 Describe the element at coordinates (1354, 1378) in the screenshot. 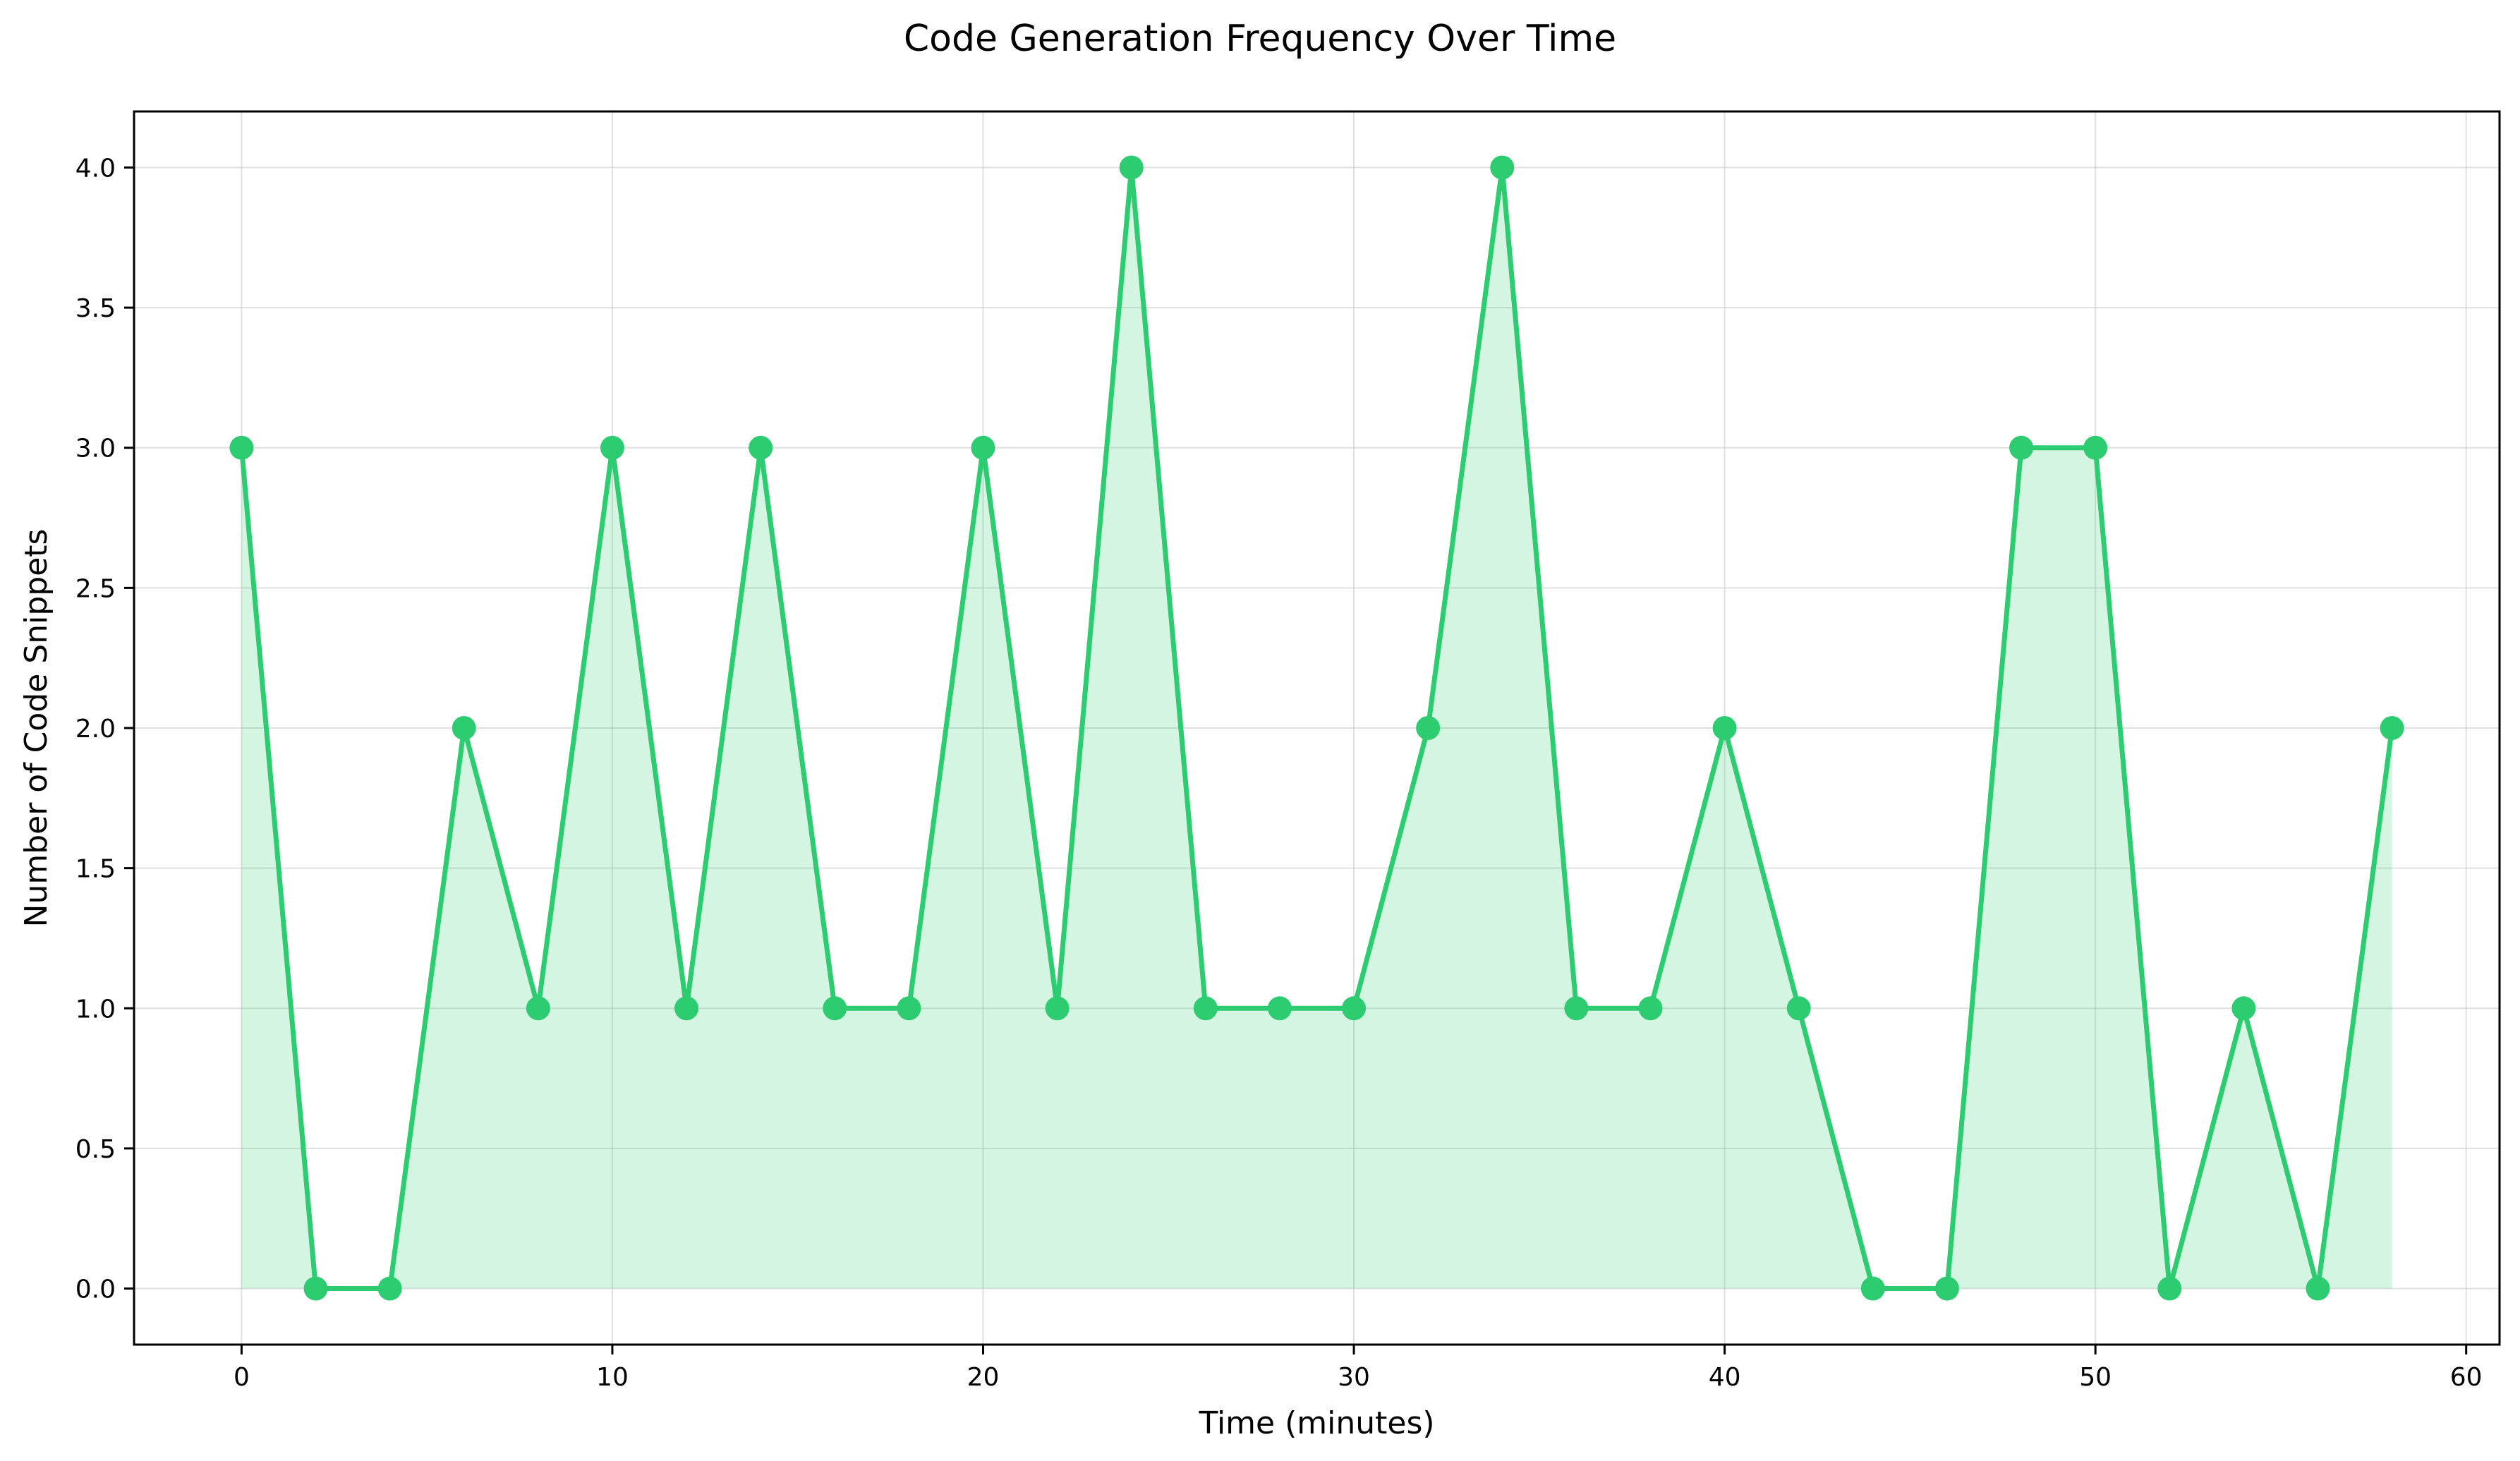

I see `x-tick-label: 30` at that location.